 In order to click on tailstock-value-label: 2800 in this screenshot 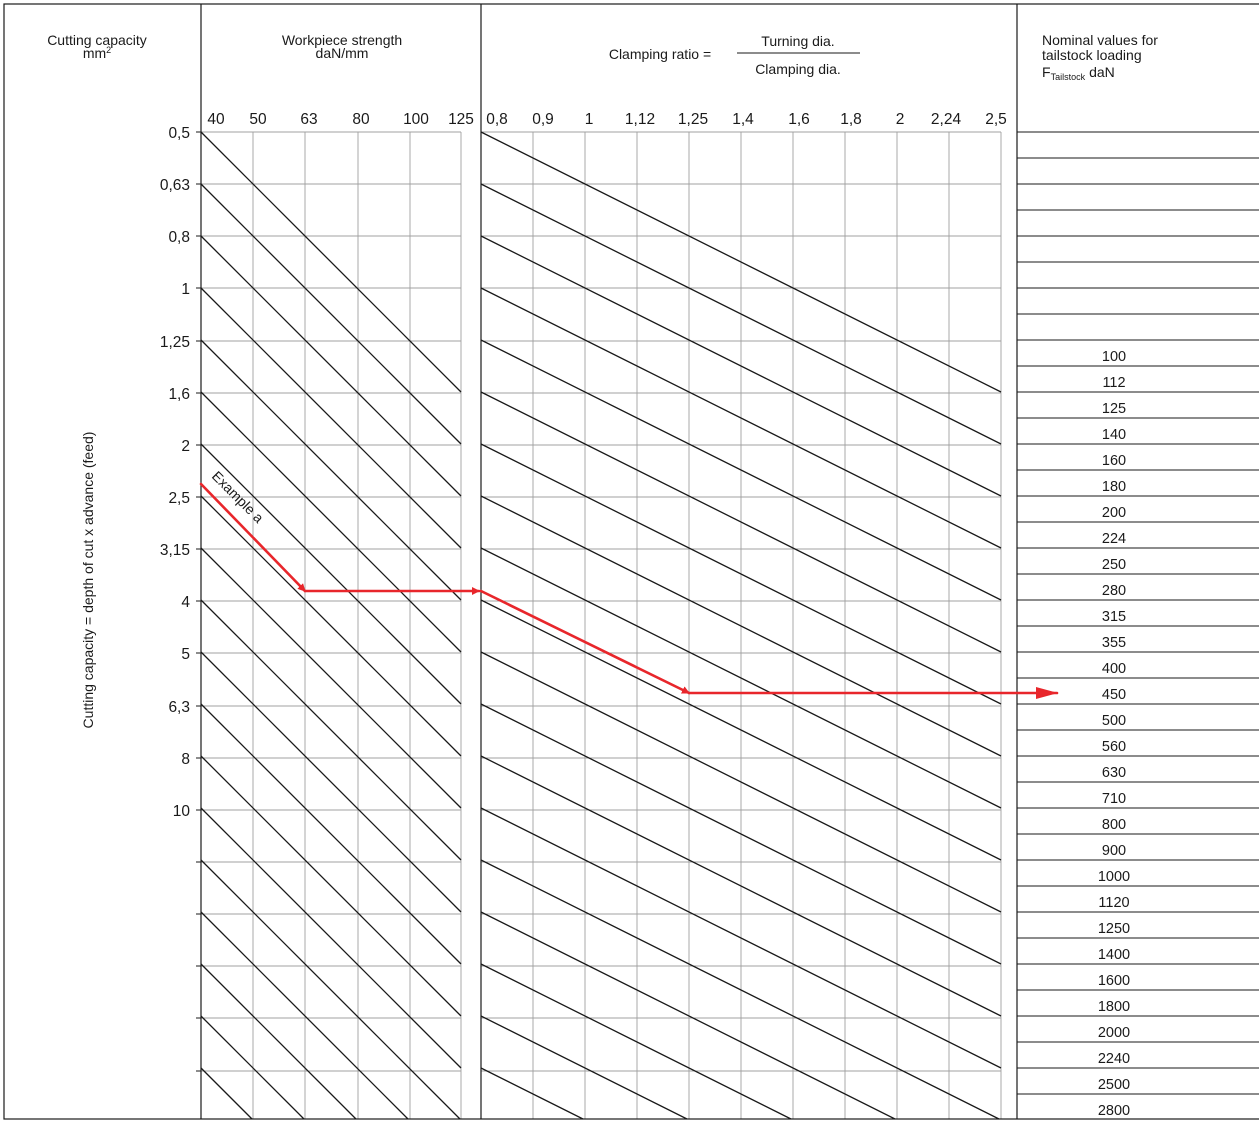, I will do `click(1114, 1111)`.